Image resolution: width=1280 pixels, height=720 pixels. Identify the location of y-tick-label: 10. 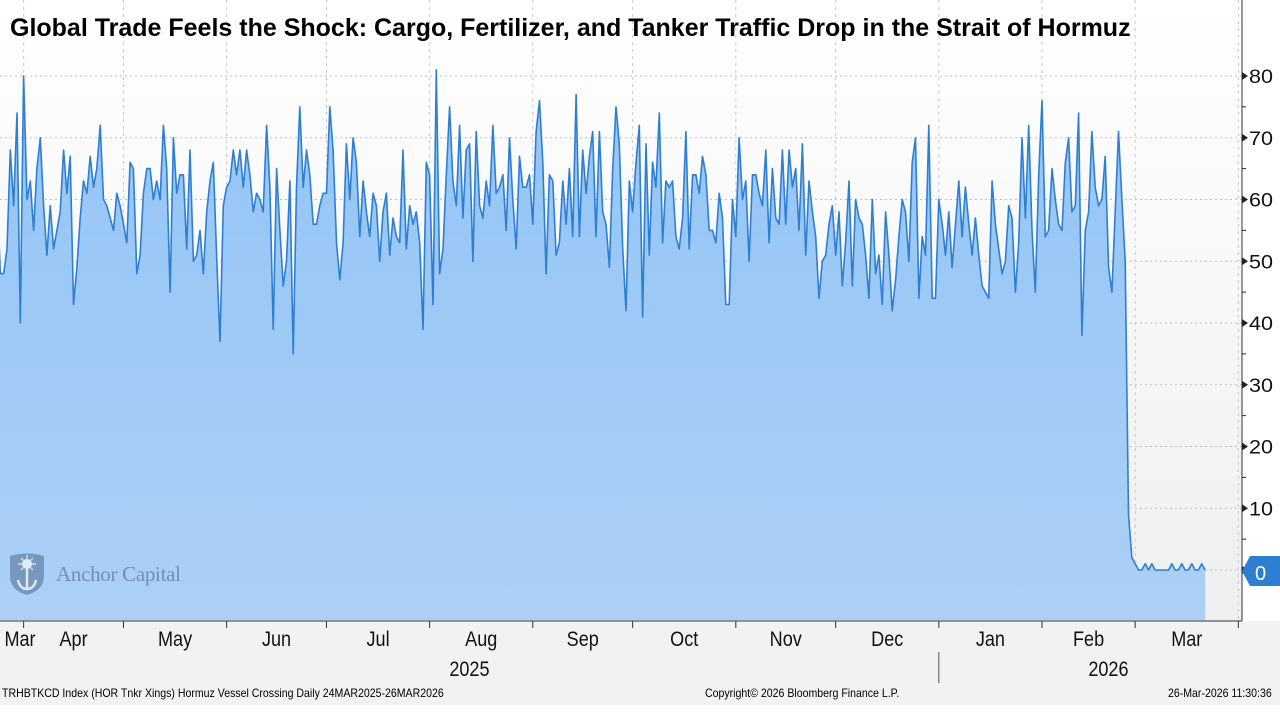
(1261, 509).